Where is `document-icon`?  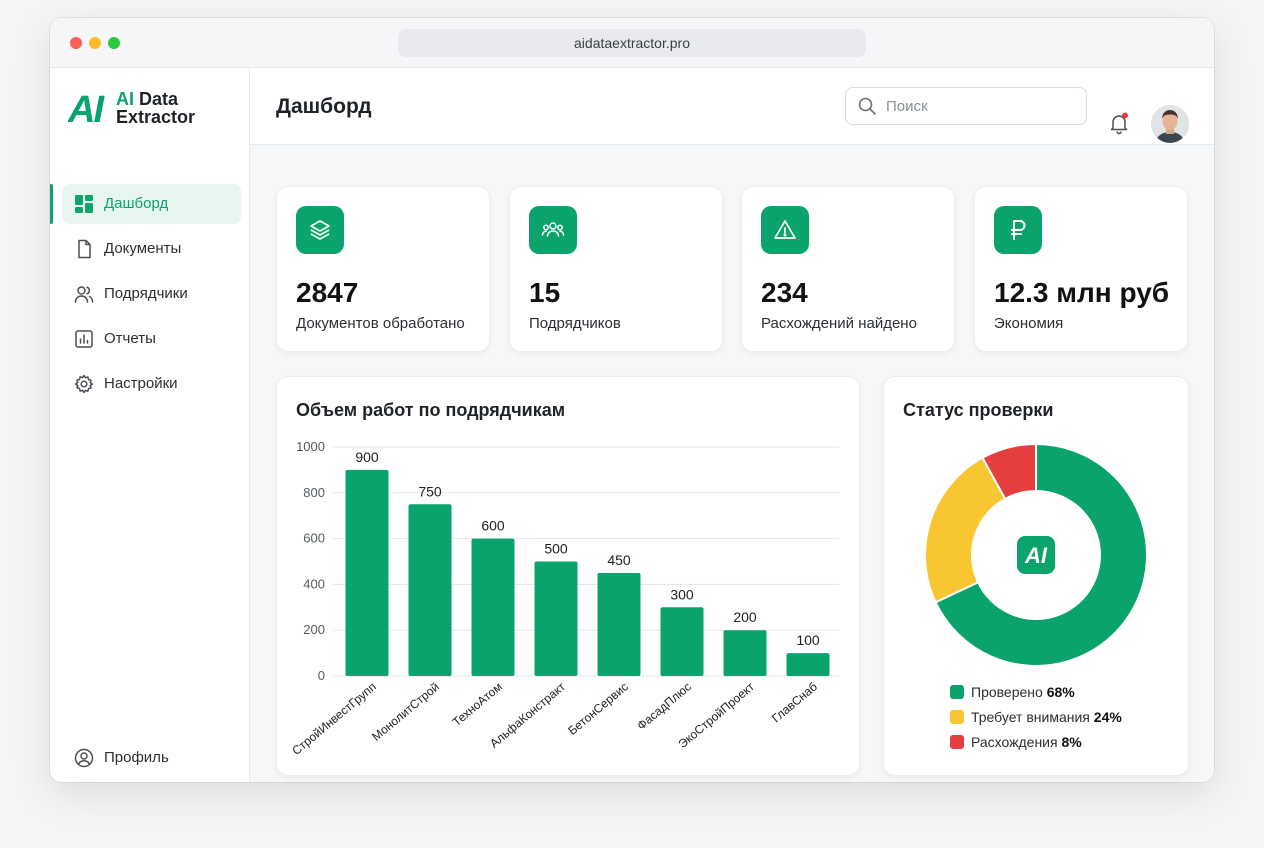
document-icon is located at coordinates (84, 249).